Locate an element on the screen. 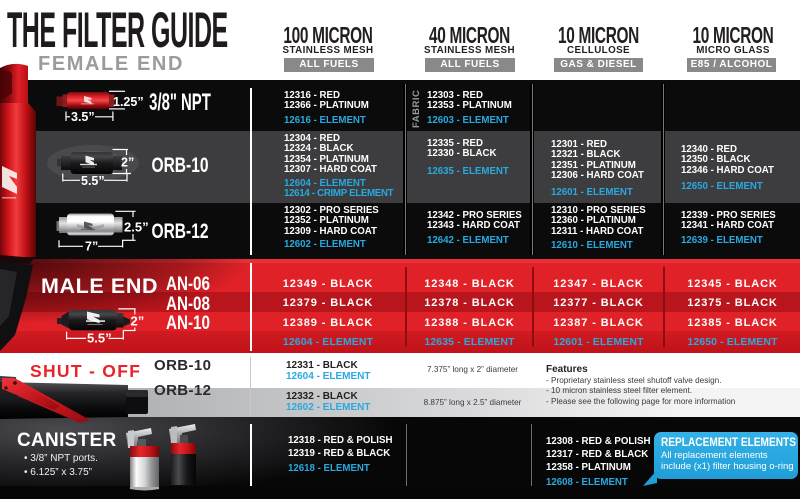 The width and height of the screenshot is (800, 499). svg-text: 2.5” is located at coordinates (136, 227).